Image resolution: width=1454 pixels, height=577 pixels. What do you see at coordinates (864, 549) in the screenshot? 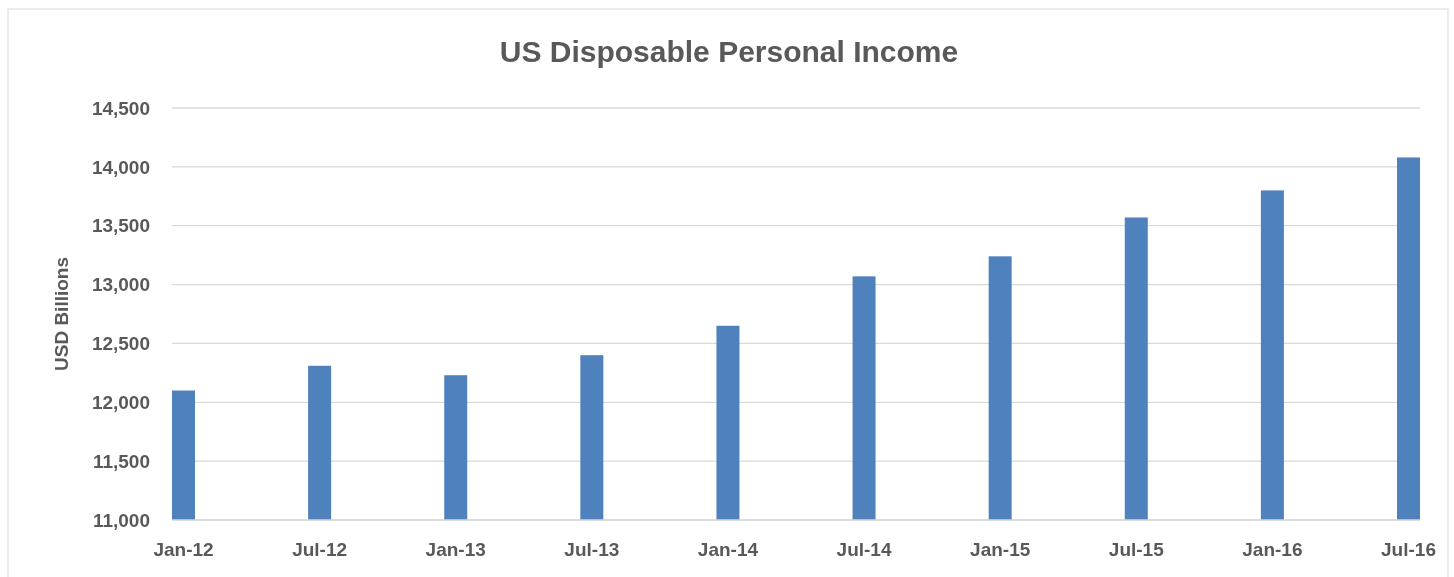
I see `x-tick-label: Jul-14` at bounding box center [864, 549].